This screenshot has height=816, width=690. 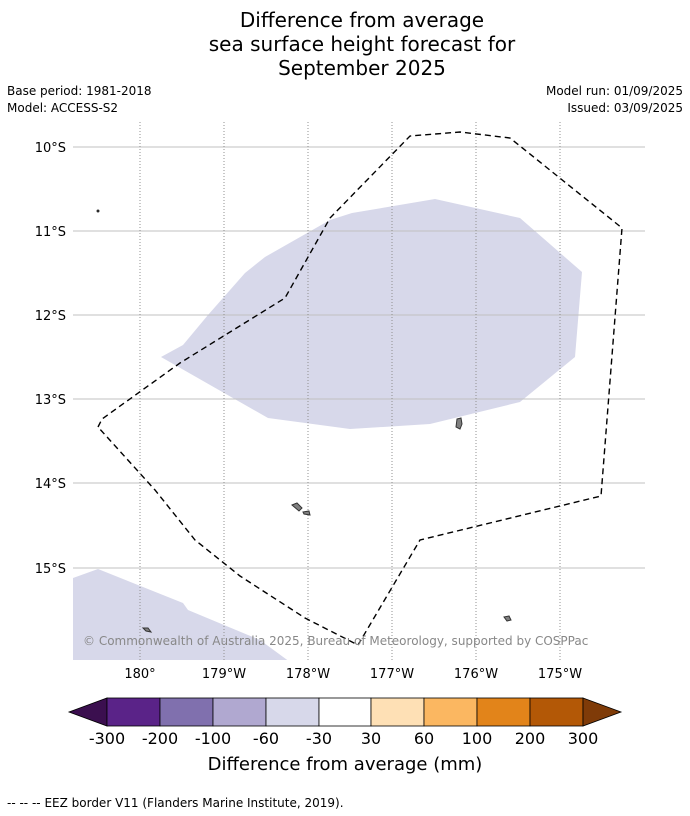 I want to click on lat-label: 15°S, so click(x=50, y=569).